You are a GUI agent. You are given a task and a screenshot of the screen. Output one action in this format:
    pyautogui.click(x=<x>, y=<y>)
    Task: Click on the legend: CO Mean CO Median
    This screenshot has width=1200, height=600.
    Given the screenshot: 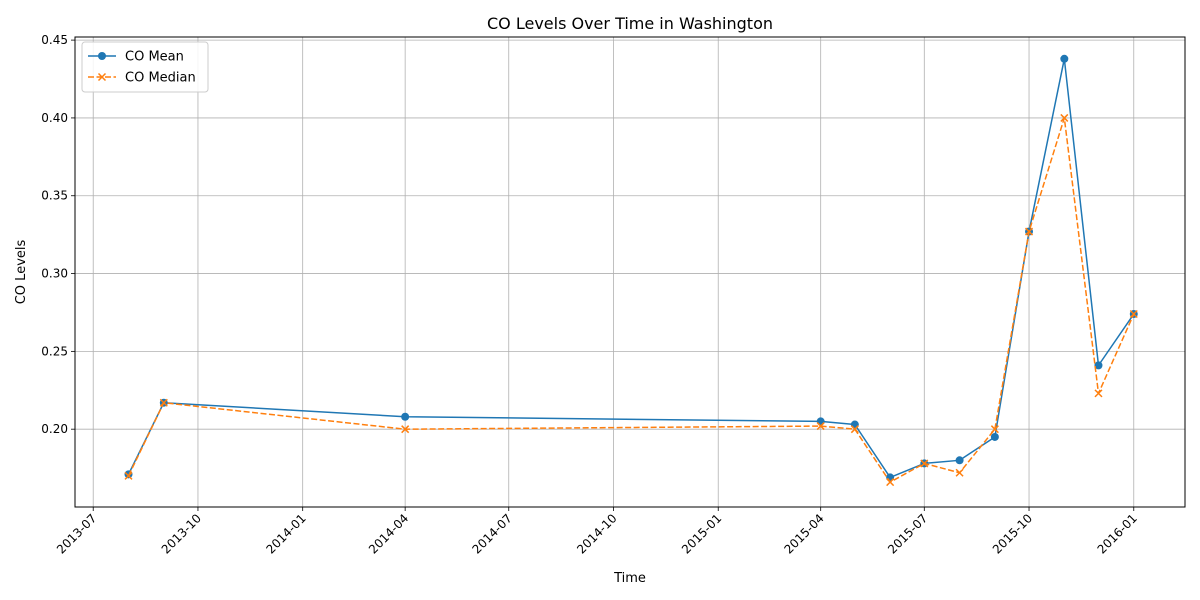 What is the action you would take?
    pyautogui.click(x=145, y=67)
    